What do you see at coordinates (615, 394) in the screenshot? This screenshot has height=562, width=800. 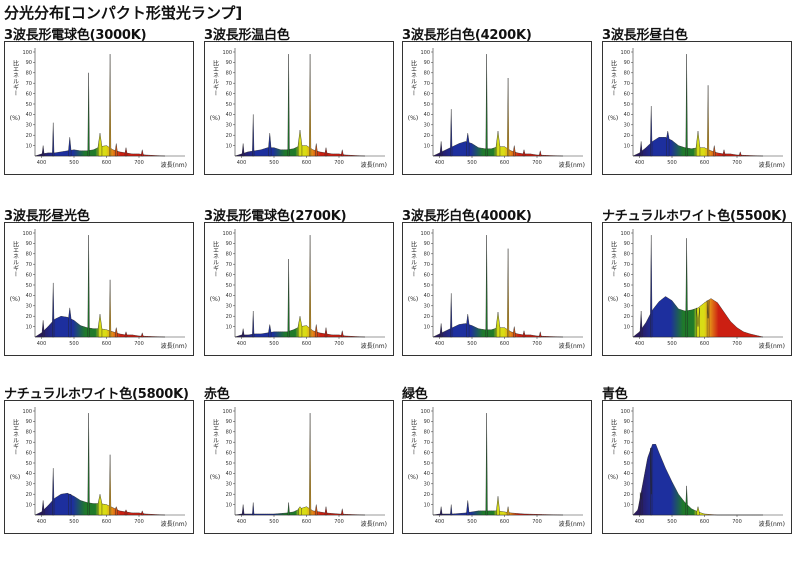 I see `chart-title: 青色` at bounding box center [615, 394].